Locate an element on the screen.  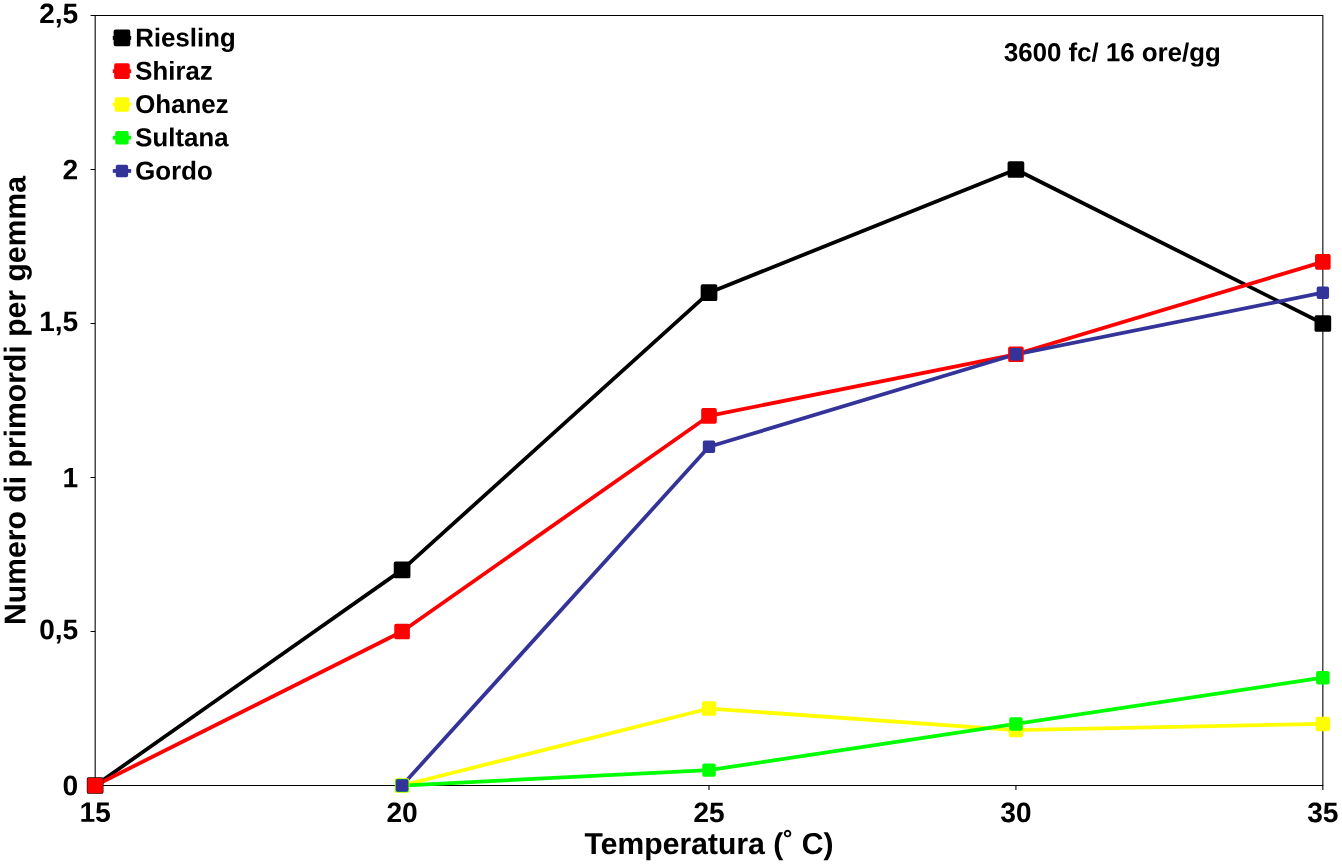
y-tick-label: 1 is located at coordinates (71, 477).